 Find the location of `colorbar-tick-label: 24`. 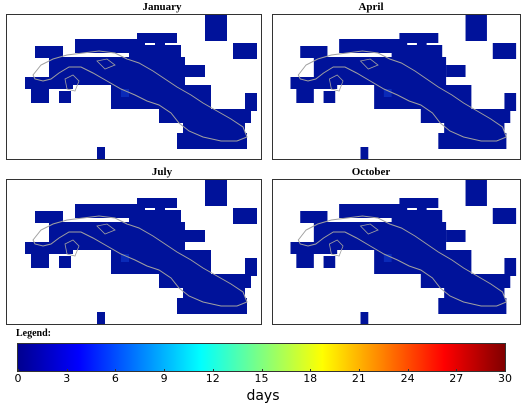

colorbar-tick-label: 24 is located at coordinates (407, 378).